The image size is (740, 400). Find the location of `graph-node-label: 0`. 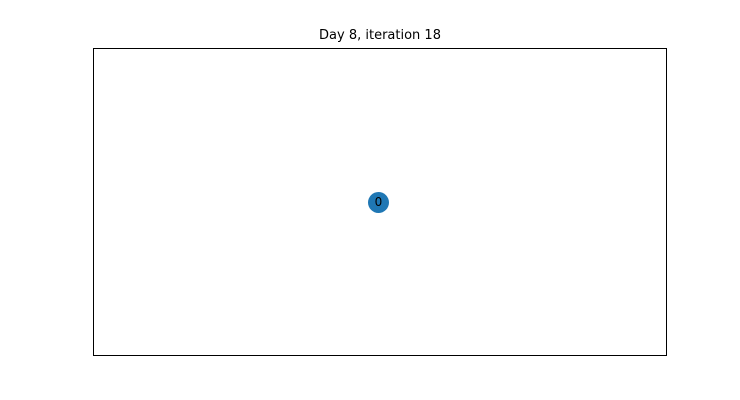

graph-node-label: 0 is located at coordinates (378, 202).